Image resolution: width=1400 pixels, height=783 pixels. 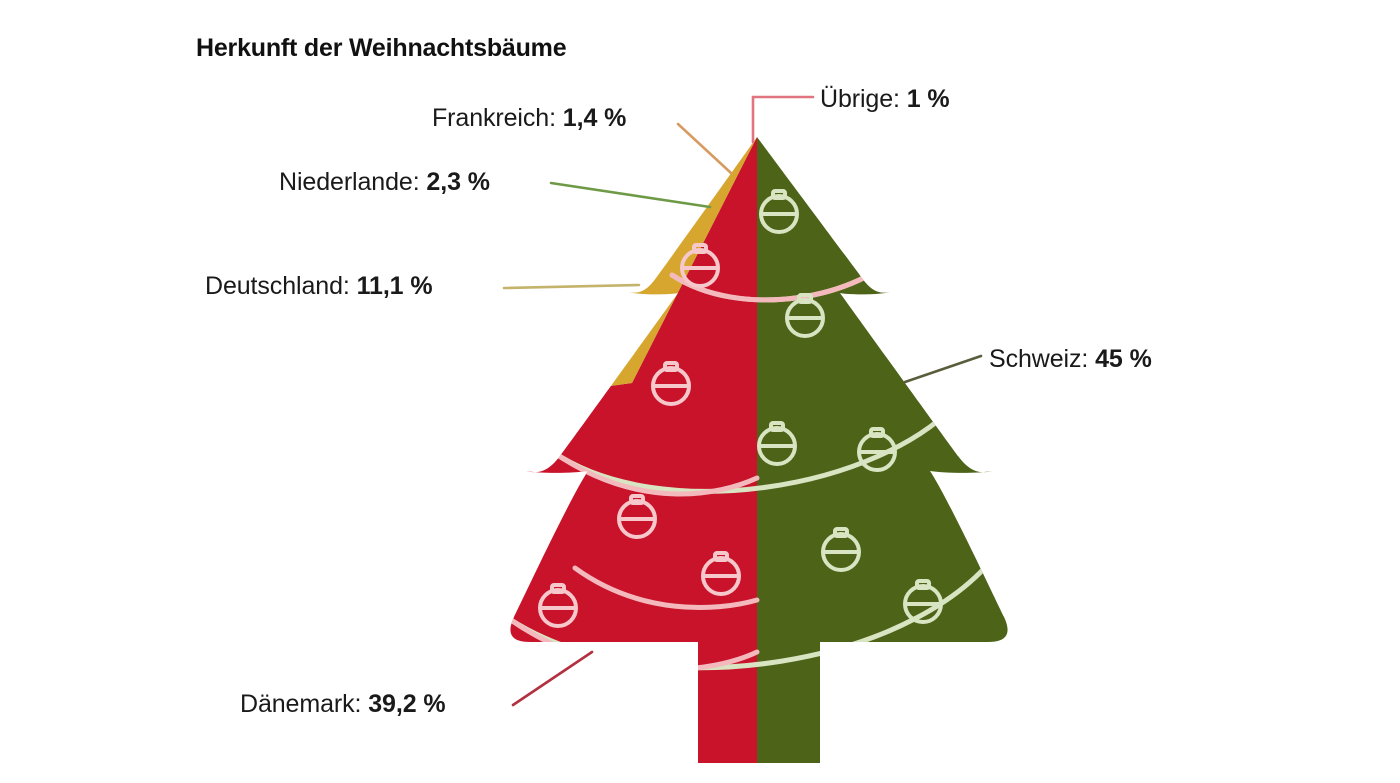 What do you see at coordinates (571, 286) in the screenshot?
I see `leader-line-deutschland` at bounding box center [571, 286].